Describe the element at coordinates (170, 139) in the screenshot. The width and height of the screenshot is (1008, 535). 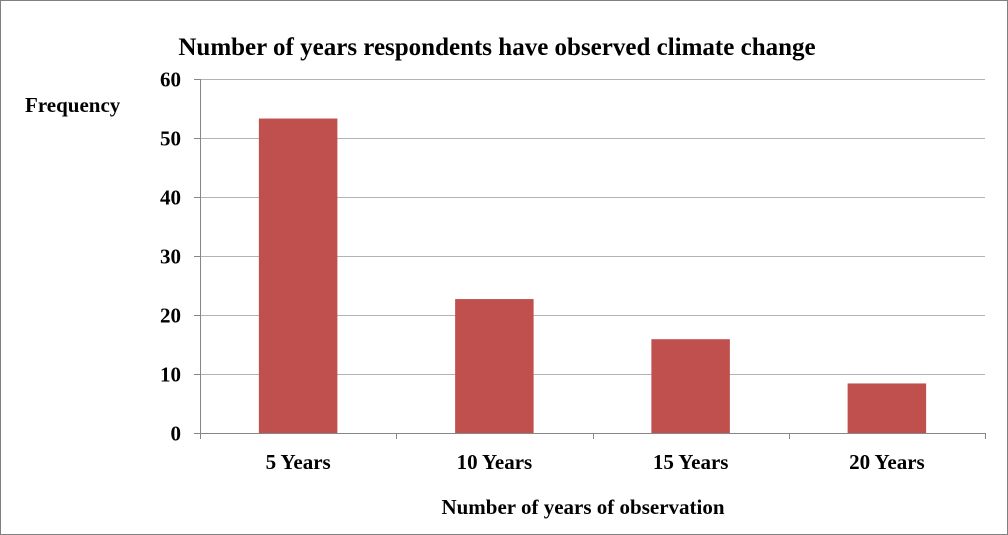
I see `y-tick-label: 50` at that location.